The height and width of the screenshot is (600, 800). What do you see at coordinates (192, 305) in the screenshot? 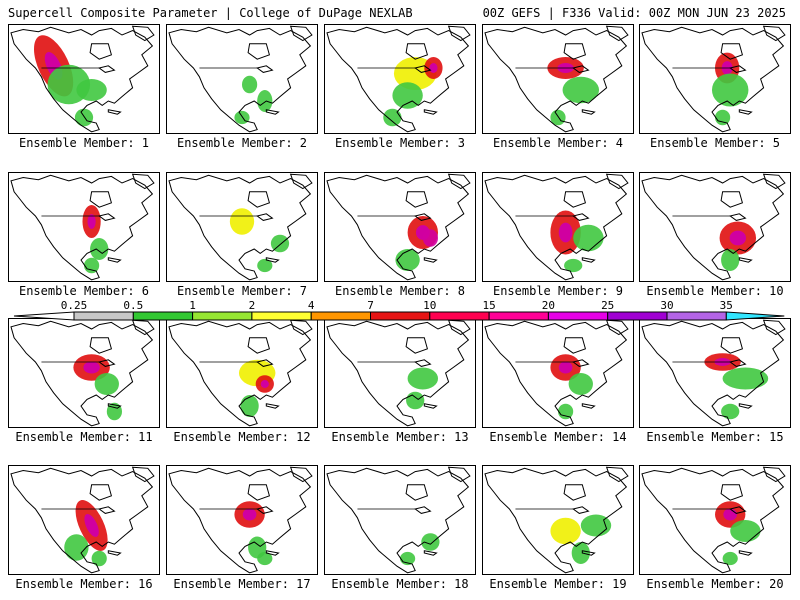
I see `colorbar-tick-label: 1` at bounding box center [192, 305].